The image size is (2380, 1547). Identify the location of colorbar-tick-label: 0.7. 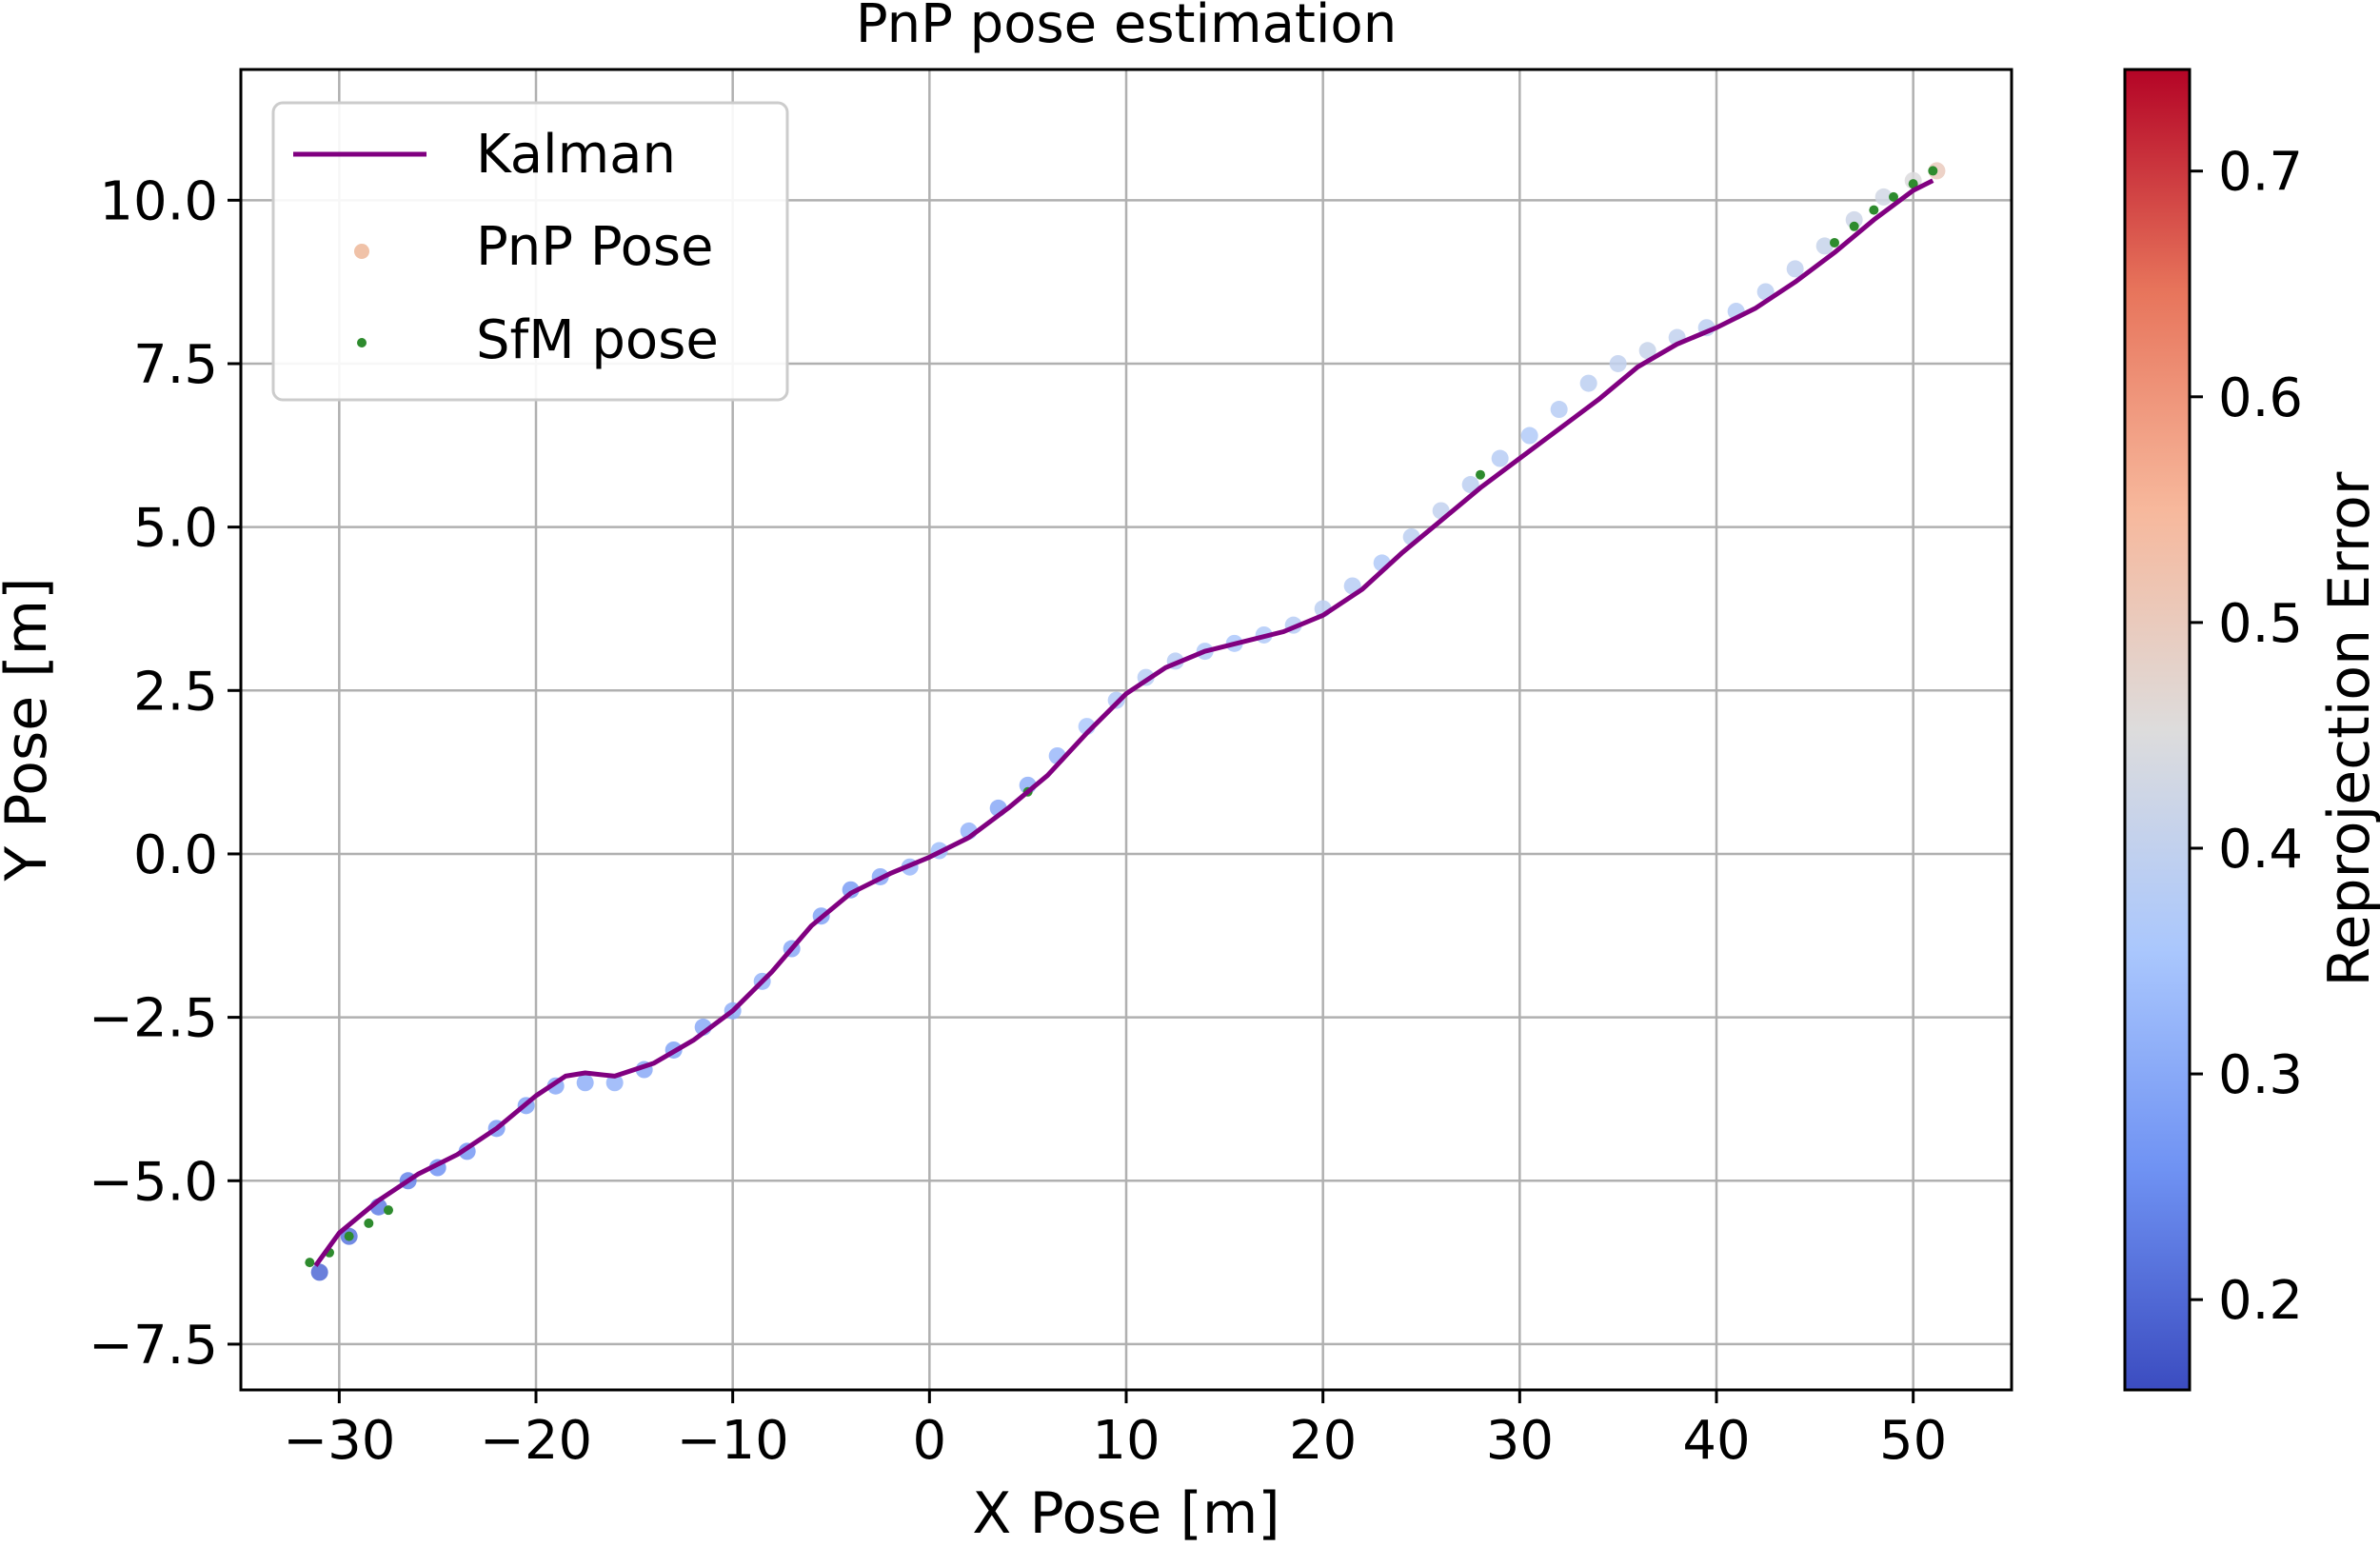
(2260, 173).